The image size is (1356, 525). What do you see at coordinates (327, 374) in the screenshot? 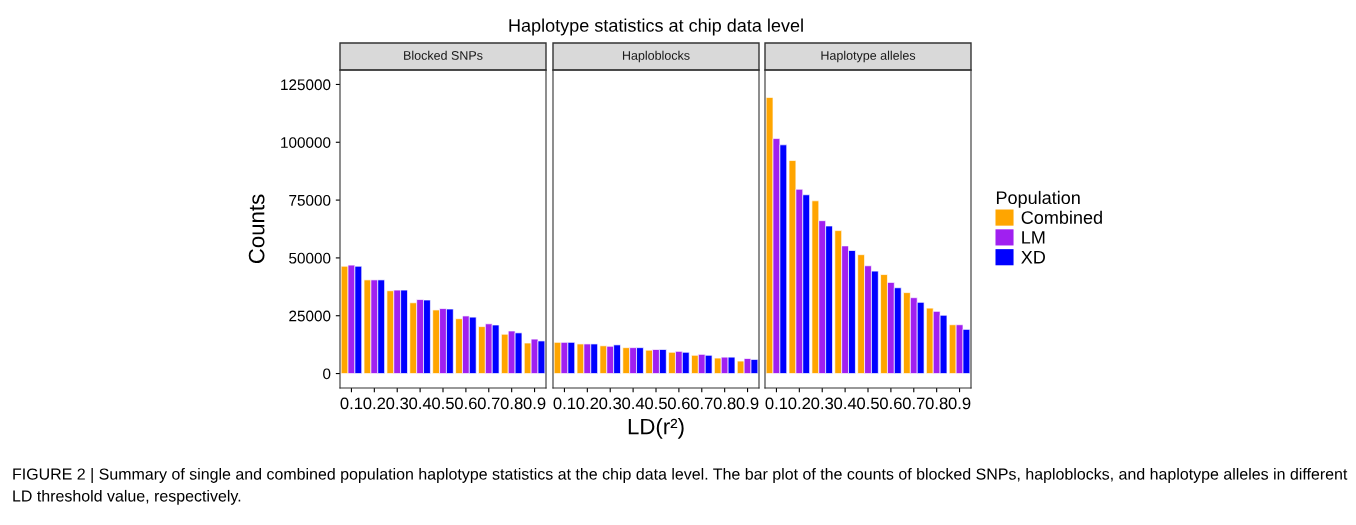
I see `y-tick-label: 0` at bounding box center [327, 374].